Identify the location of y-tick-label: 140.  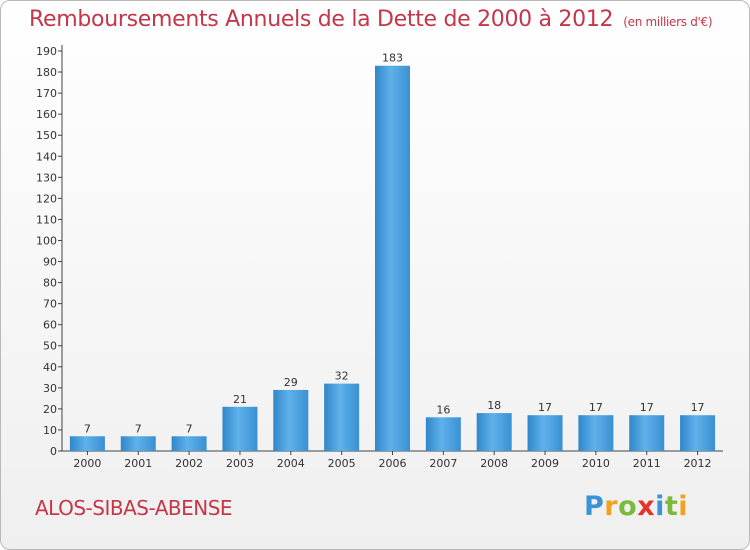
(46, 156).